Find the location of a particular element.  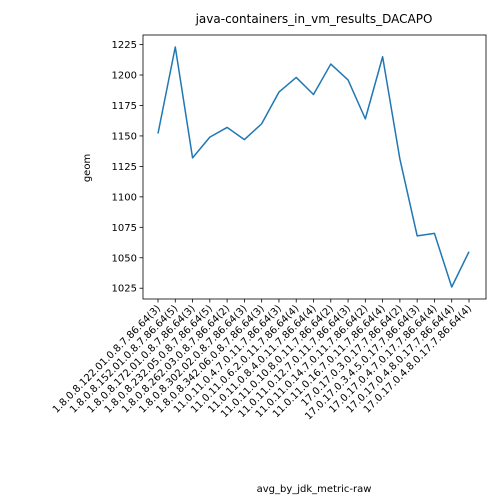

y-tick-label: 1175 is located at coordinates (124, 106).